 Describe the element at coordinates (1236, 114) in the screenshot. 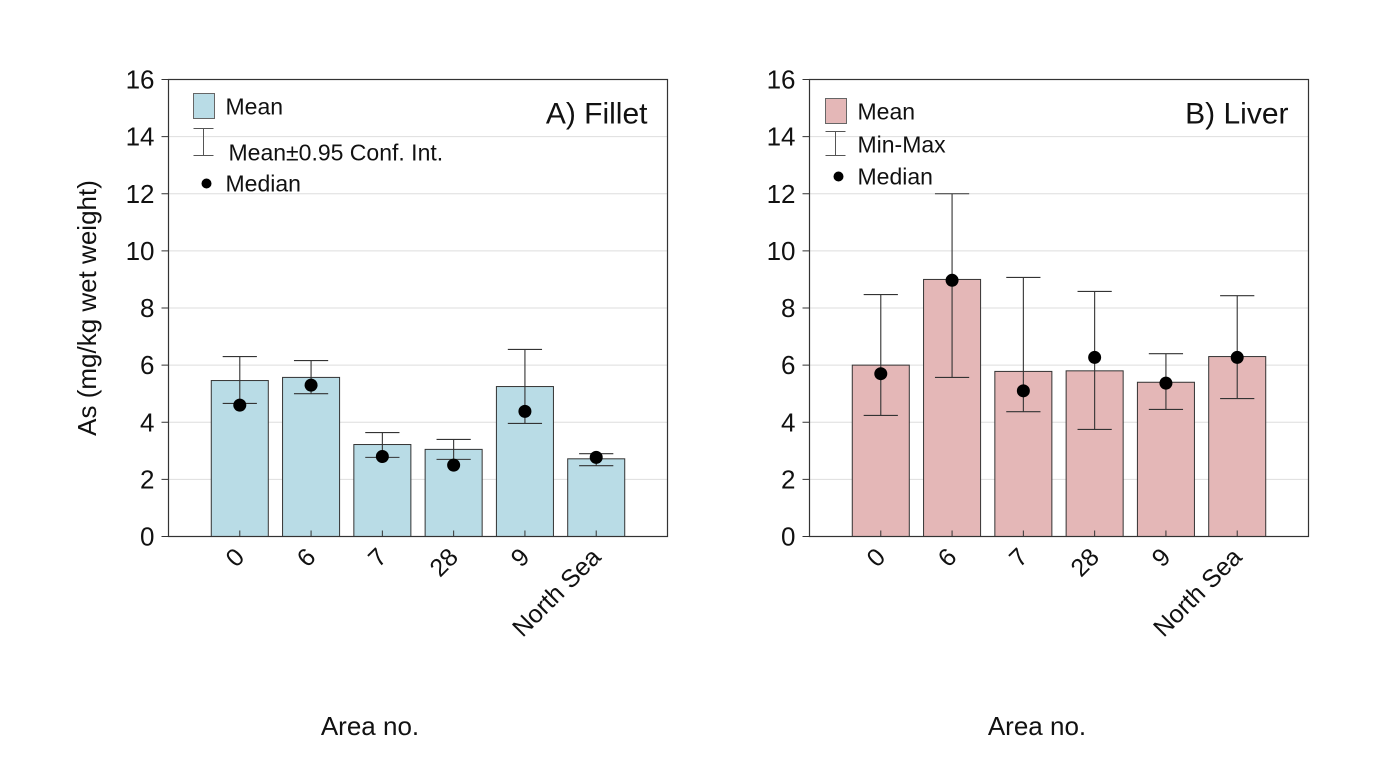

I see `panel-title: B) Liver` at that location.